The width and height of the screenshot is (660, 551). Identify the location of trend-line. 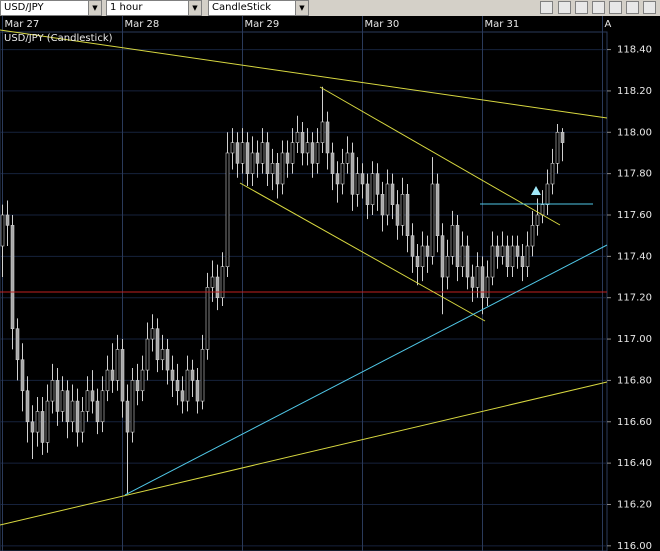
(362, 252).